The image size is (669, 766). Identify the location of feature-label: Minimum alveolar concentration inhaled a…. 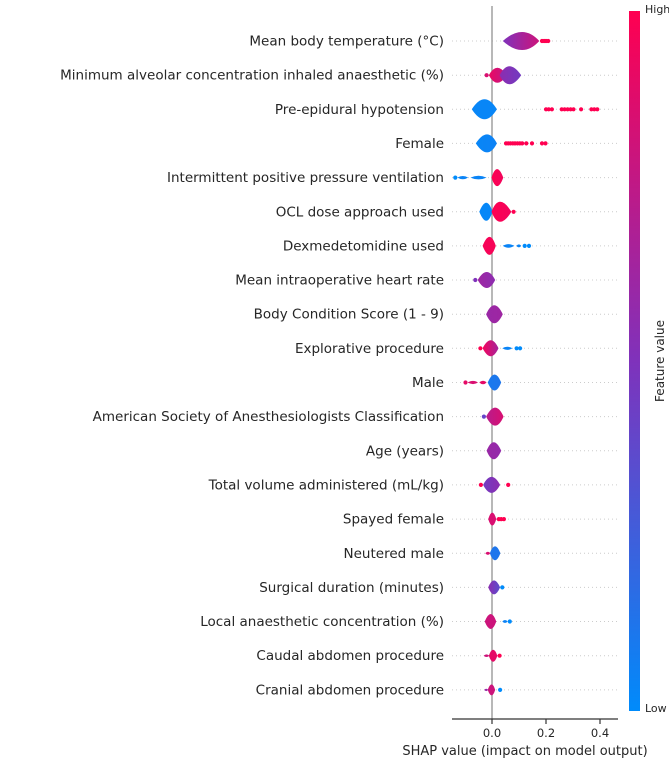
(252, 76).